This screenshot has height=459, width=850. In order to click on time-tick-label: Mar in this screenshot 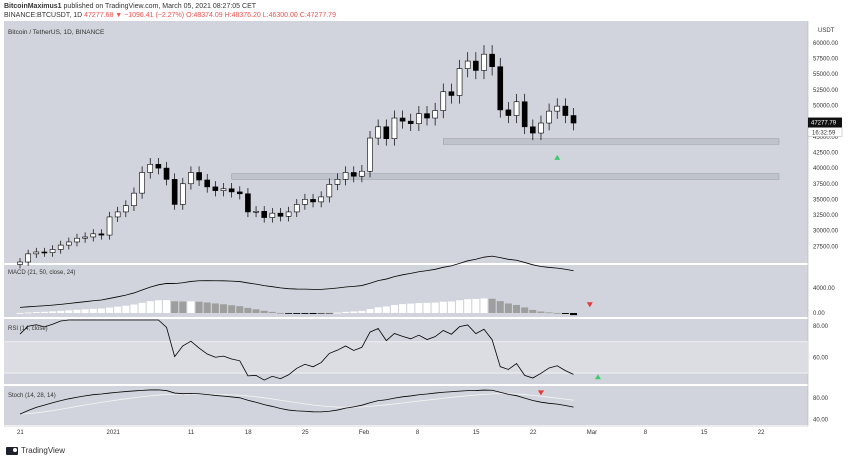, I will do `click(592, 433)`.